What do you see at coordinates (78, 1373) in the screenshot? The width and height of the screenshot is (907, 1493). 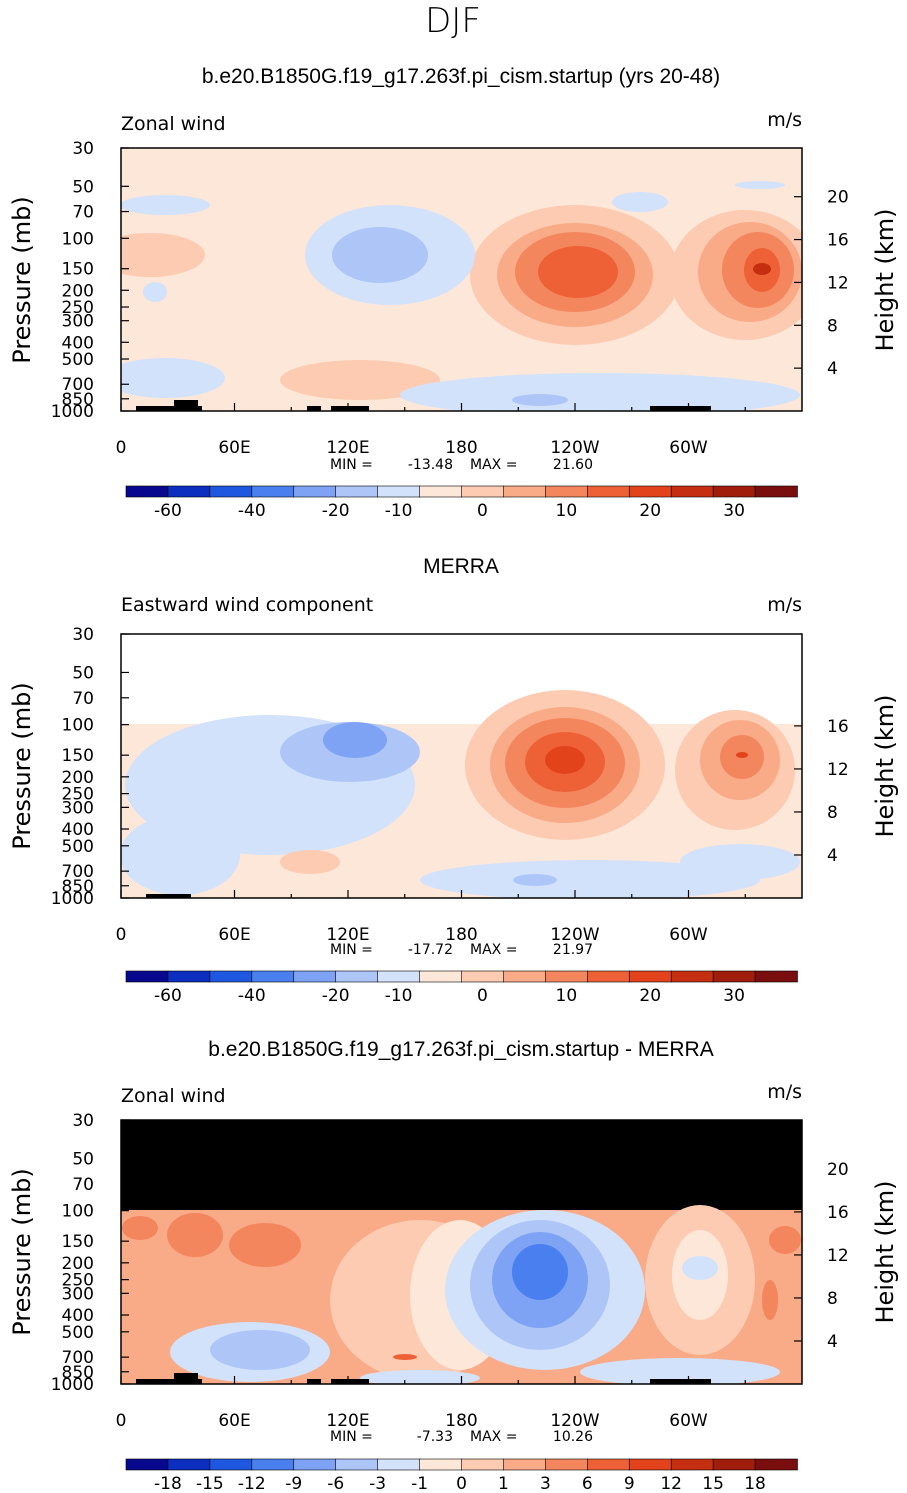 I see `y-tick-label: 850` at bounding box center [78, 1373].